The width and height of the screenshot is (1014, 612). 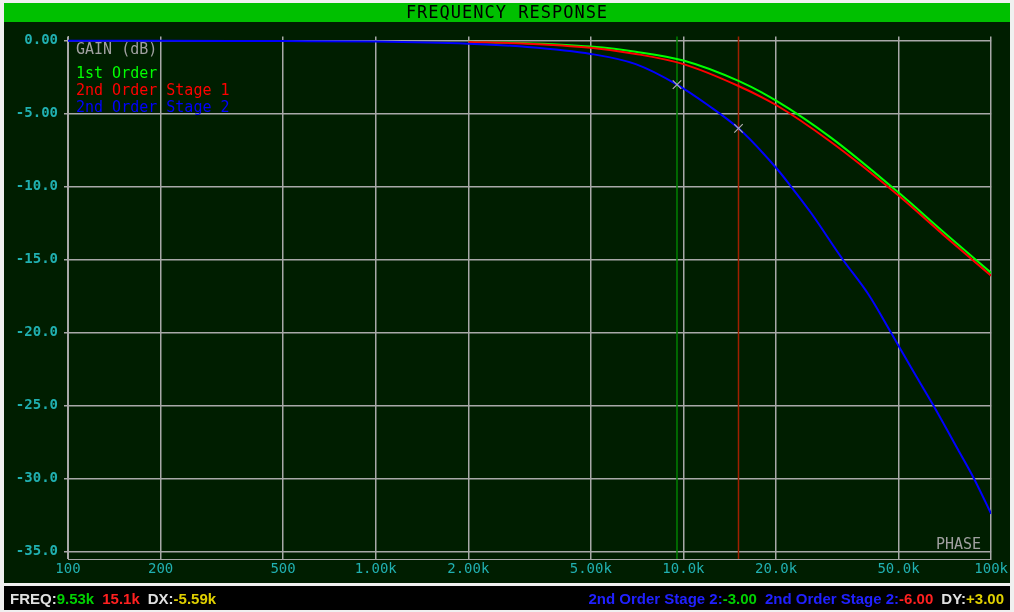 I want to click on y-tick-label: 0.00, so click(x=41, y=39).